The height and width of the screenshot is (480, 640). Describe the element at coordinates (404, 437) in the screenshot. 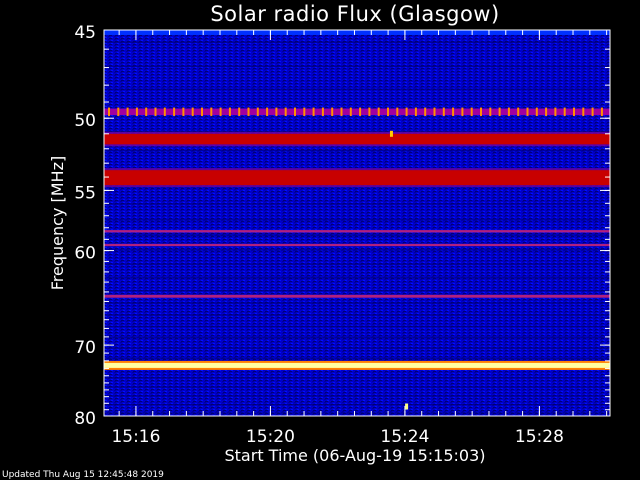

I see `x-tick-label: 15:24` at that location.